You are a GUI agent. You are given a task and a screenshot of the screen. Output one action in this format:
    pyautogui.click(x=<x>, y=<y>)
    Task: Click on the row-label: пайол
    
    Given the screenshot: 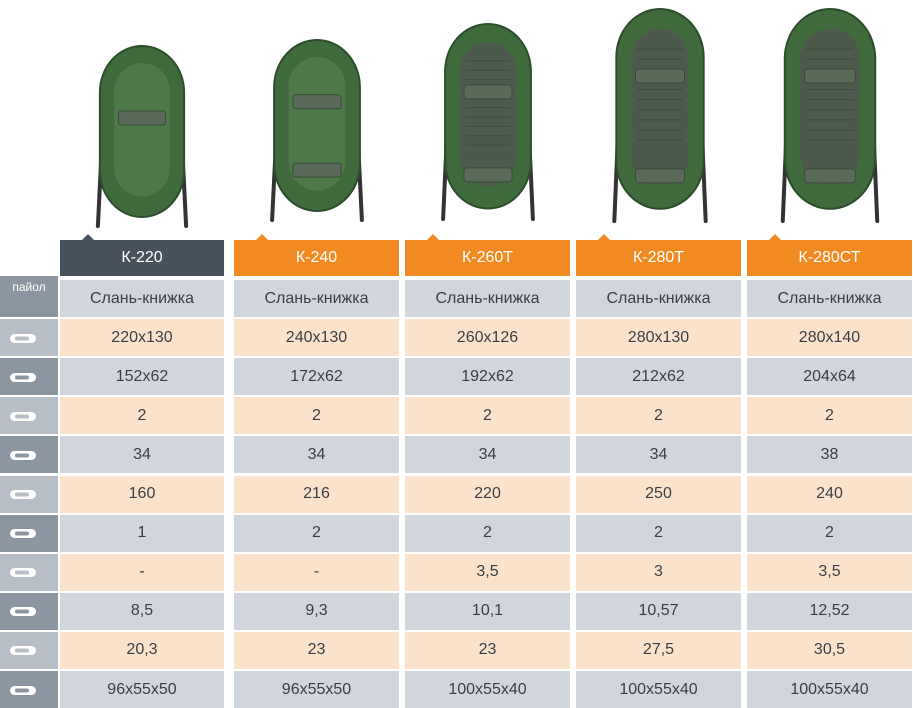 What is the action you would take?
    pyautogui.click(x=29, y=296)
    